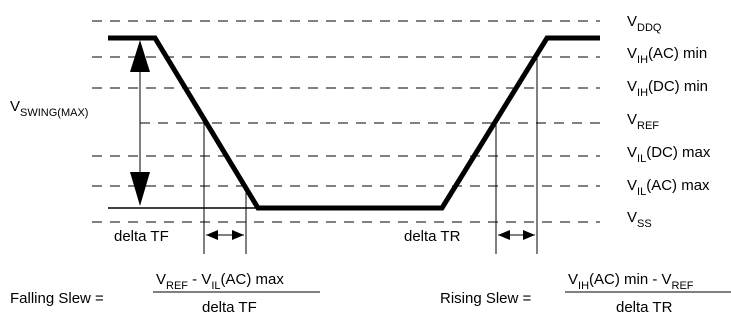  Describe the element at coordinates (49, 108) in the screenshot. I see `vswing-label: VSWING(MAX)` at that location.